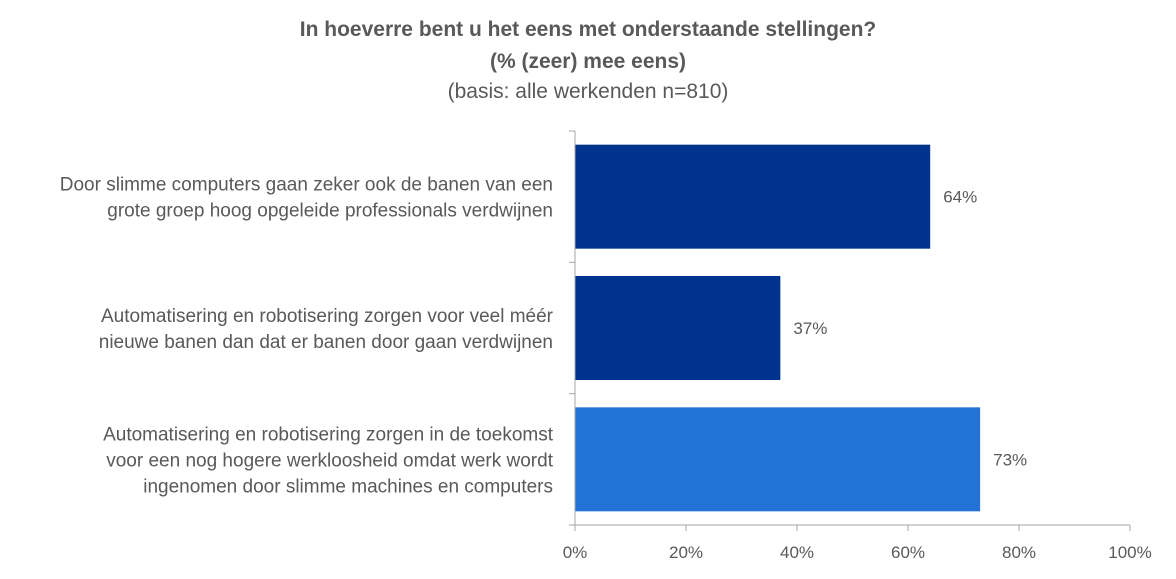 This screenshot has width=1176, height=579. I want to click on x-tick-label-80: 80%, so click(1019, 552).